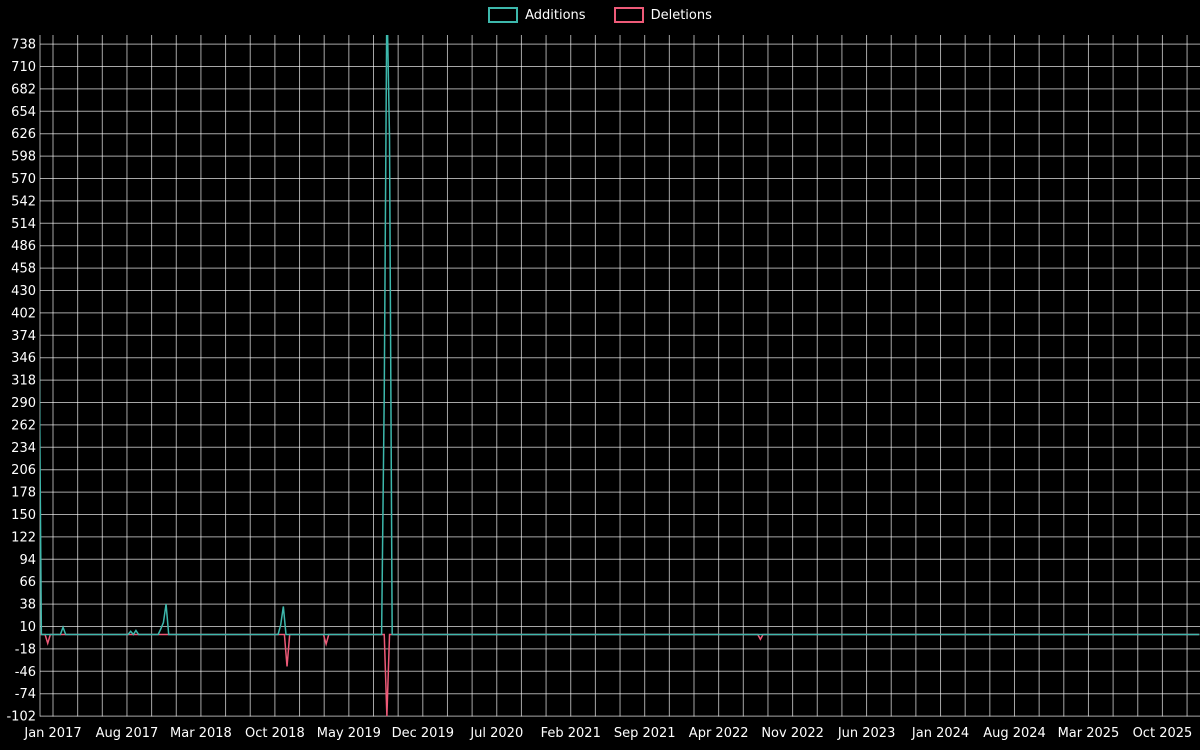 The height and width of the screenshot is (750, 1200). What do you see at coordinates (25, 694) in the screenshot?
I see `y-tick-label: -74` at bounding box center [25, 694].